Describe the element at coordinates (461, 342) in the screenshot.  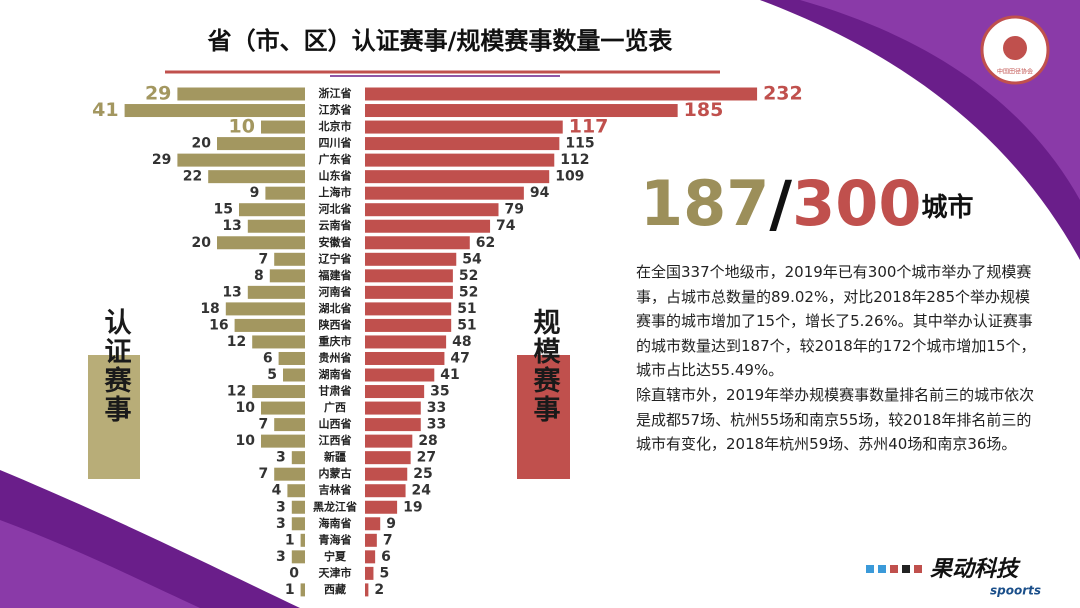
I see `value-label-right: 48` at that location.